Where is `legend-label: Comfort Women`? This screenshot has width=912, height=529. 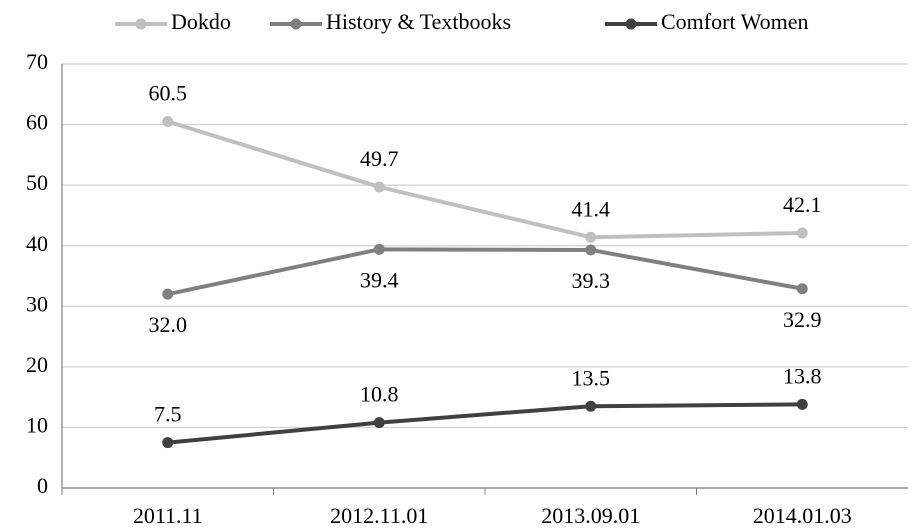 legend-label: Comfort Women is located at coordinates (735, 21).